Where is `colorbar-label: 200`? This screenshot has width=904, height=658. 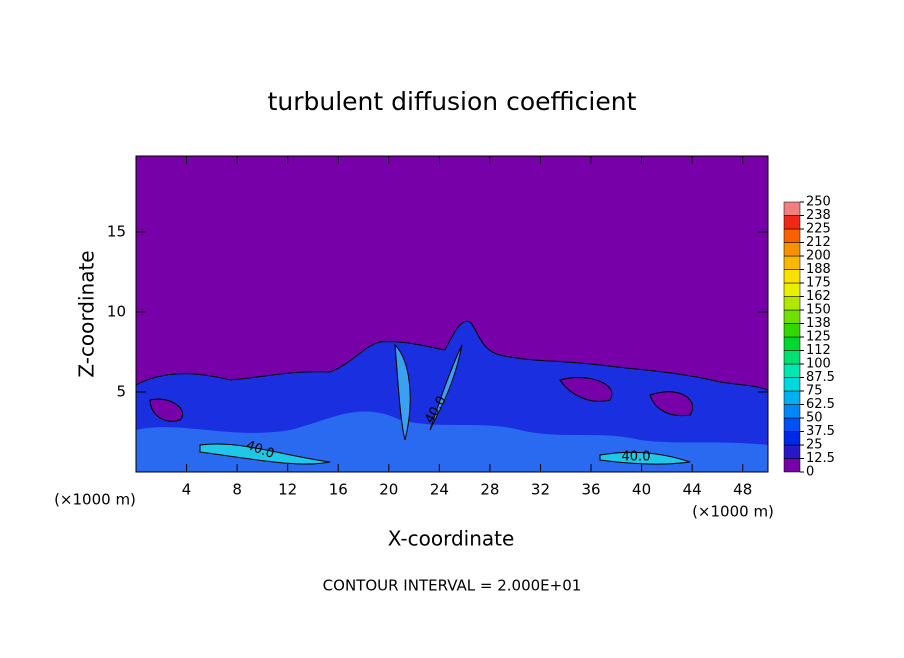
colorbar-label: 200 is located at coordinates (818, 256).